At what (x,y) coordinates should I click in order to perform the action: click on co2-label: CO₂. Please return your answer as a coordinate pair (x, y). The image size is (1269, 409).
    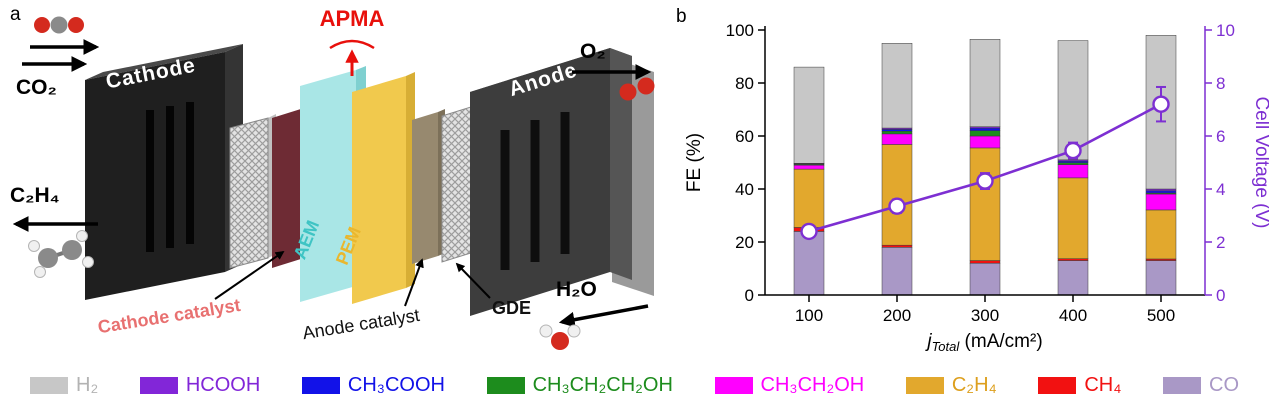
    Looking at the image, I should click on (36, 87).